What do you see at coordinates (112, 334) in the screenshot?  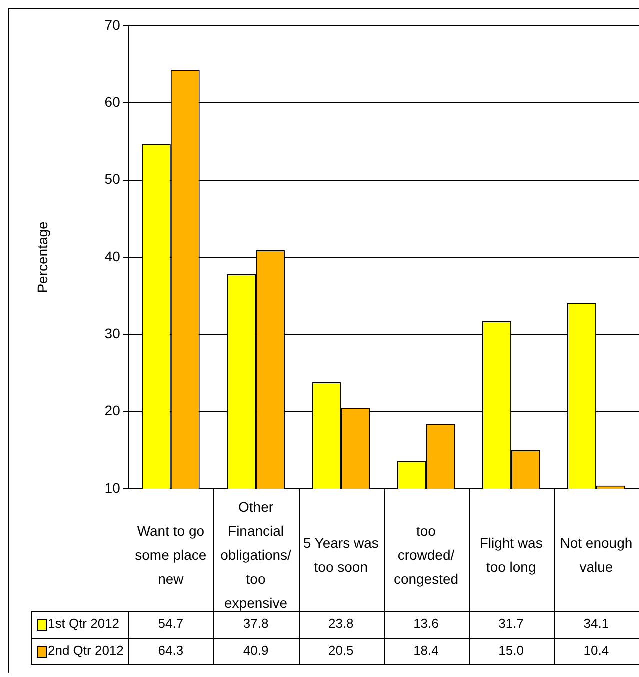 I see `y-tick-label: 30` at bounding box center [112, 334].